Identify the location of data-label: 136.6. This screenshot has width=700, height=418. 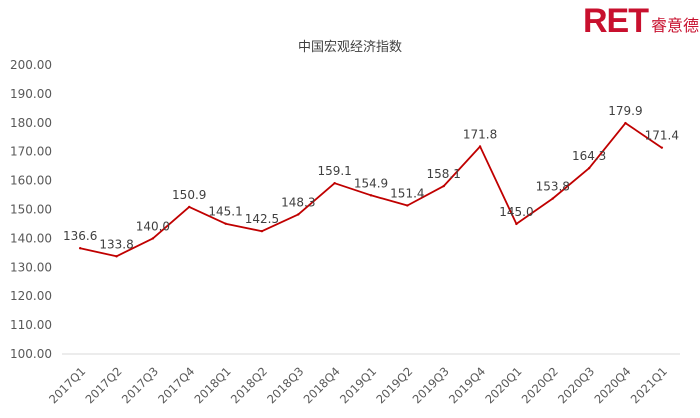
(80, 236).